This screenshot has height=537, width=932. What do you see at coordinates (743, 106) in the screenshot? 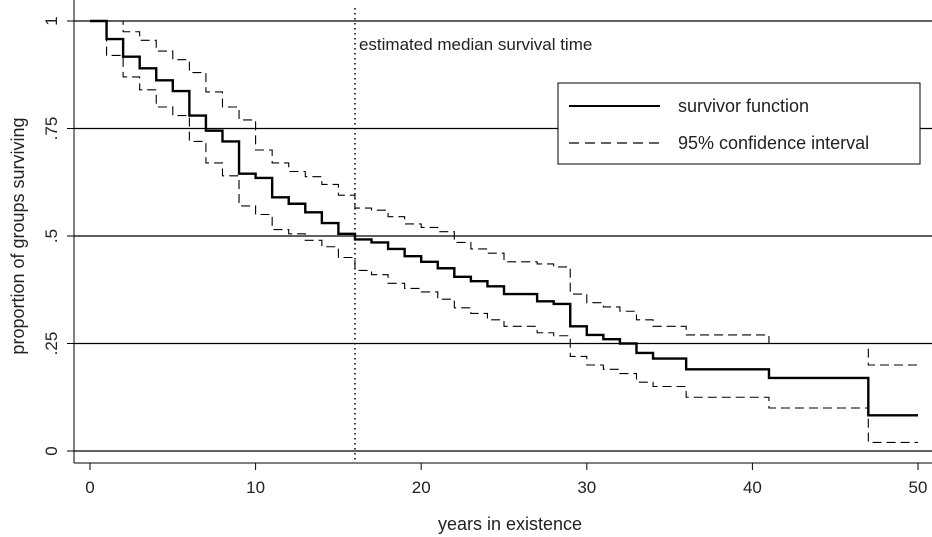
I see `legend-label-survivor: survivor function` at bounding box center [743, 106].